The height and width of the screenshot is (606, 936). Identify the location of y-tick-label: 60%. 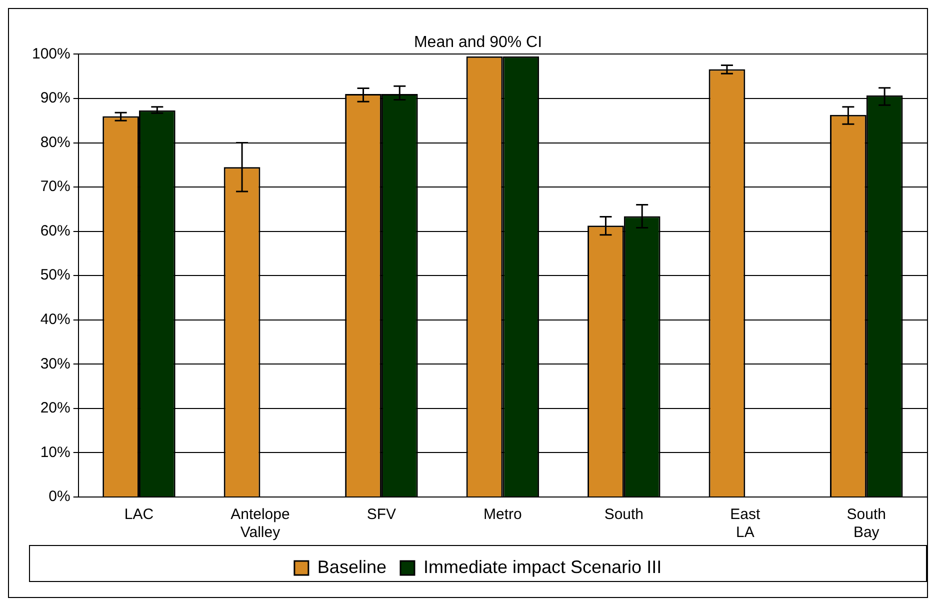
(55, 231).